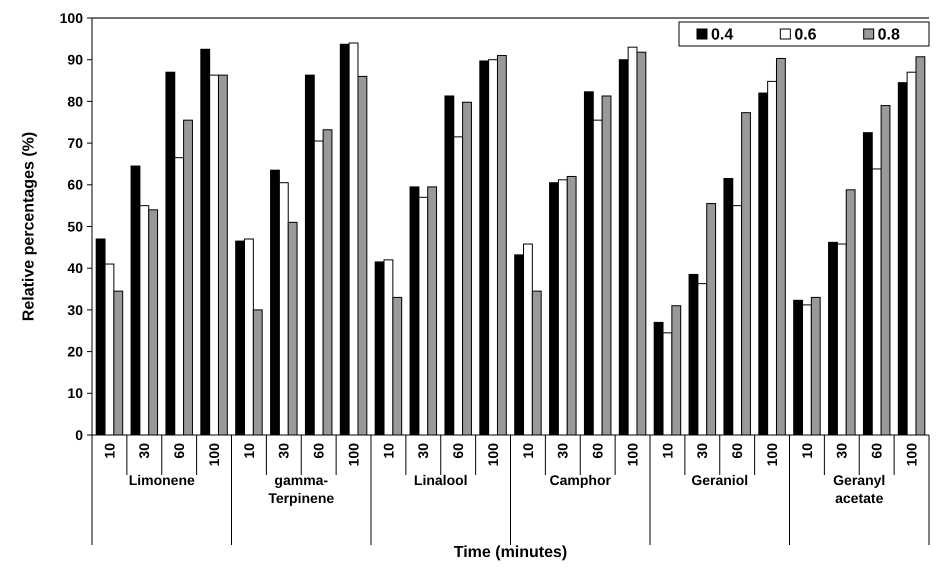  Describe the element at coordinates (29, 227) in the screenshot. I see `y-axis-title: Relative percentages (%)` at that location.